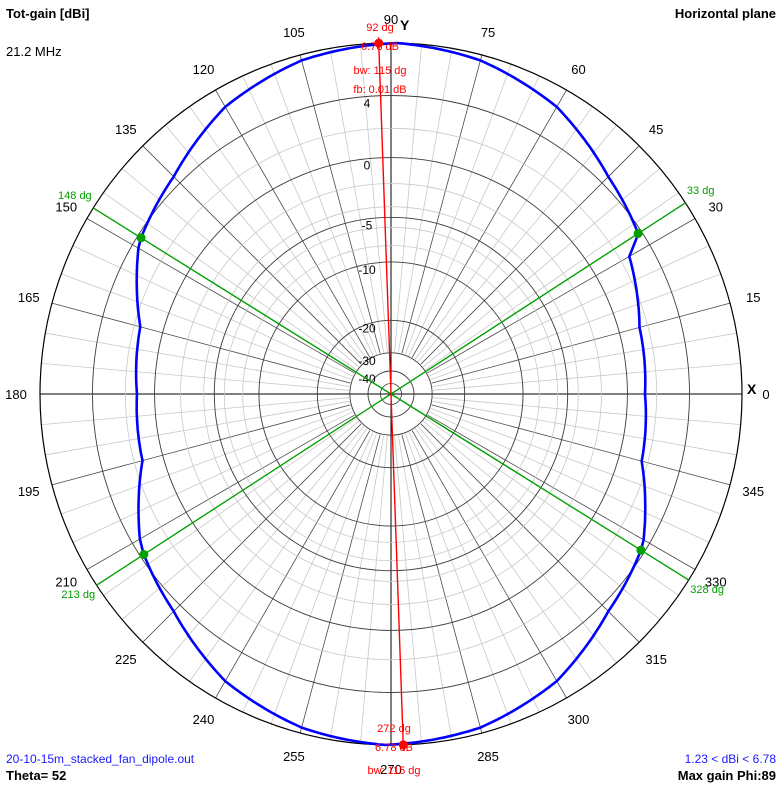 This screenshot has height=785, width=782. Describe the element at coordinates (204, 719) in the screenshot. I see `angle-tick-label: 240` at that location.